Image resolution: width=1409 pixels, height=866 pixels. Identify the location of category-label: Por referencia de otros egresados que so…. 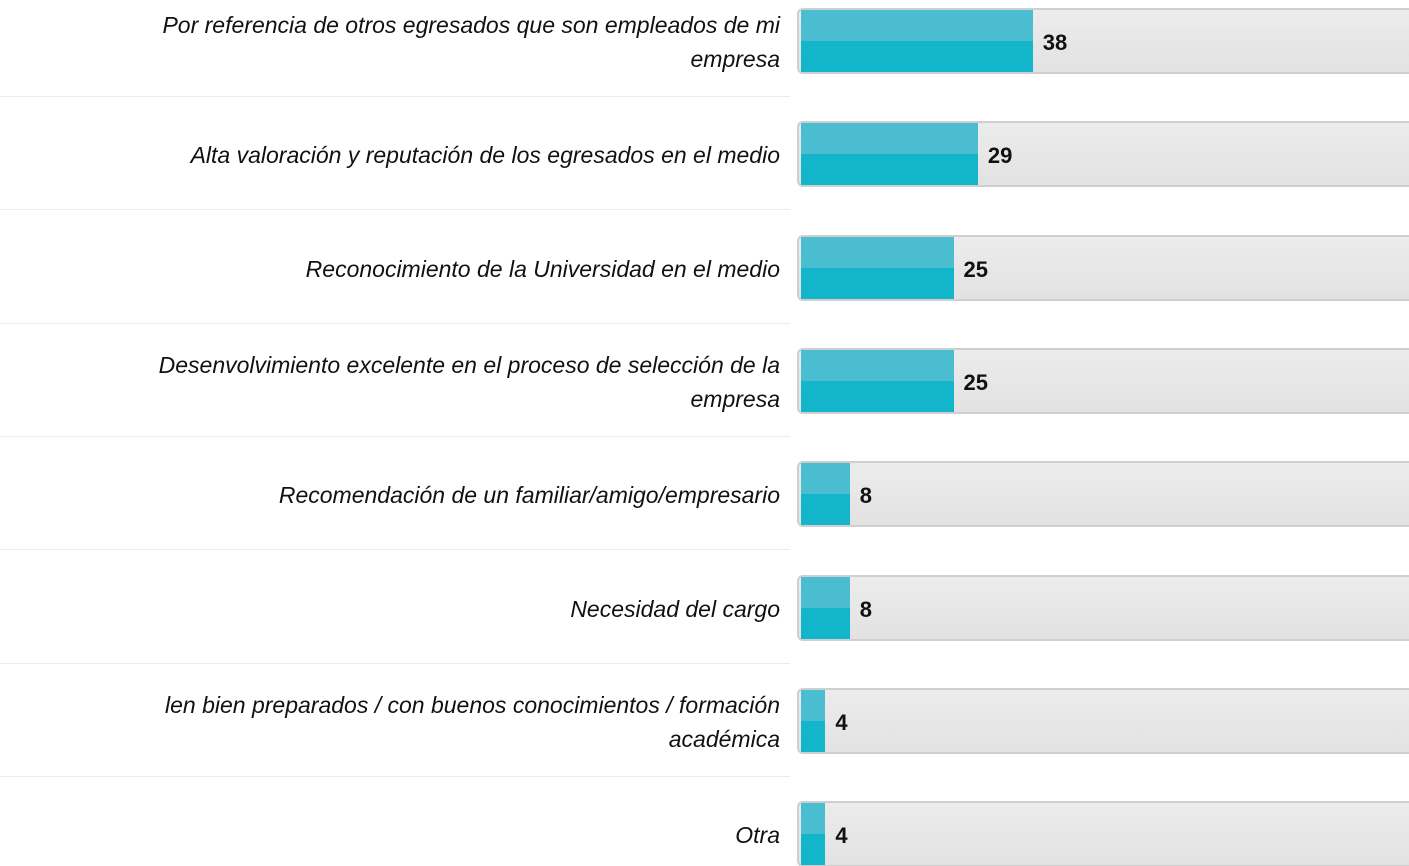
(471, 42).